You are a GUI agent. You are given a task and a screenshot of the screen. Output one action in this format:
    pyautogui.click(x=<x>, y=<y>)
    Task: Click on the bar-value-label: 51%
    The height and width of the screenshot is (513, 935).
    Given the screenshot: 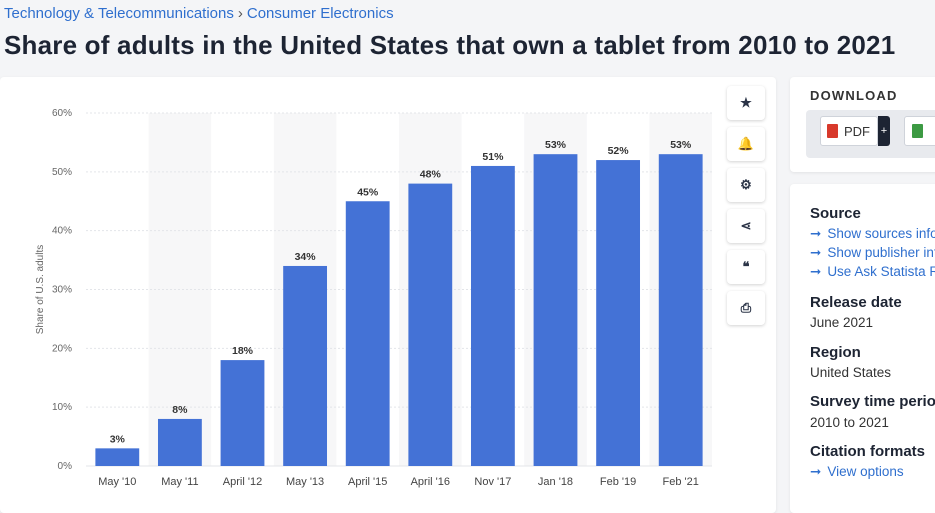 What is the action you would take?
    pyautogui.click(x=493, y=157)
    